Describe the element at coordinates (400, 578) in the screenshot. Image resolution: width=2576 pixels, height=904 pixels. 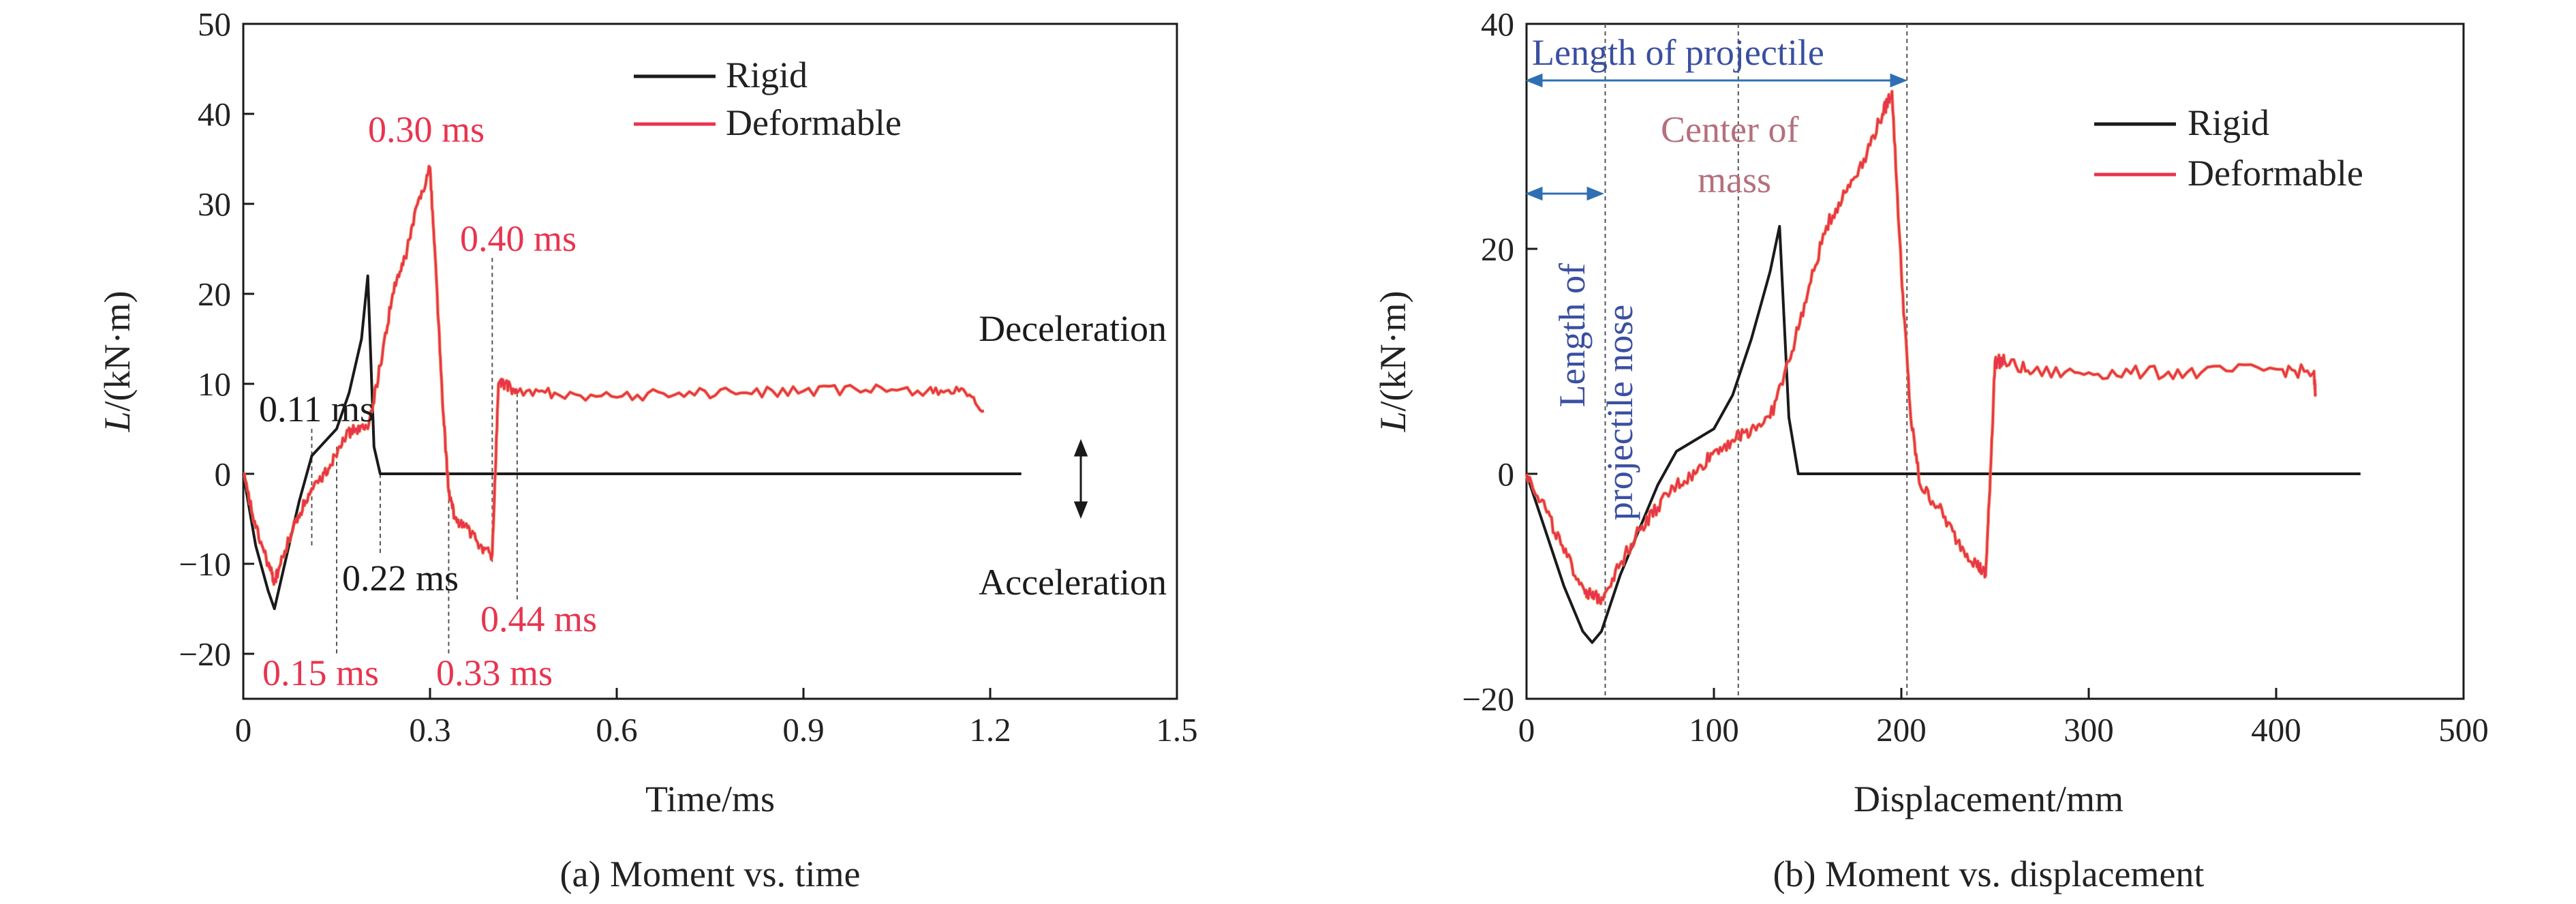
I see `annotation-0-22ms: 0.22 ms` at that location.